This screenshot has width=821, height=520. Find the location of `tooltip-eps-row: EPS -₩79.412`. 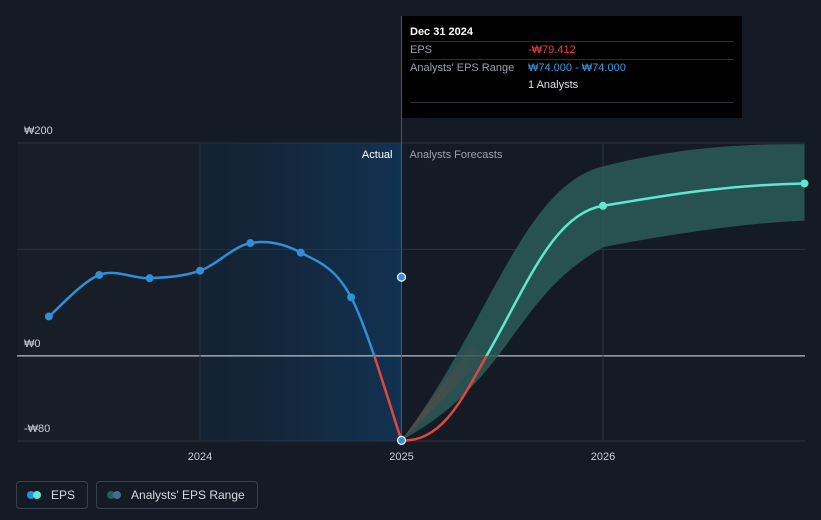

tooltip-eps-row: EPS -₩79.412 is located at coordinates (572, 50).